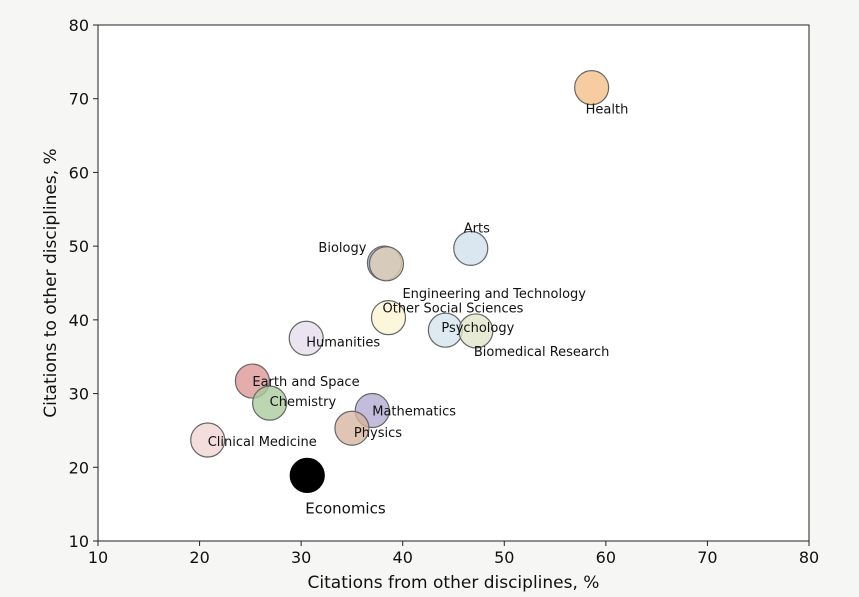 The width and height of the screenshot is (859, 597). I want to click on y-tick-label: 40, so click(79, 320).